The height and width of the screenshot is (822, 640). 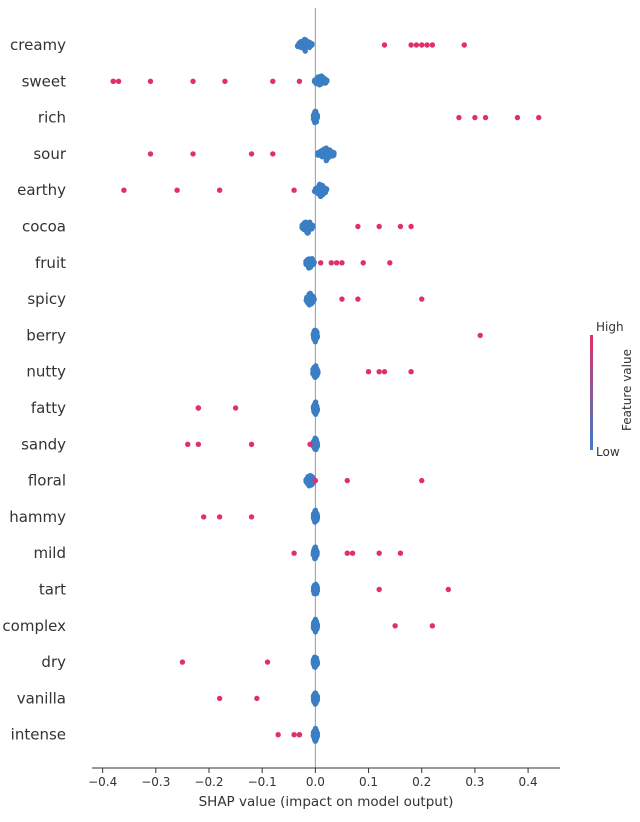 What do you see at coordinates (317, 412) in the screenshot?
I see `point-fatty-low` at bounding box center [317, 412].